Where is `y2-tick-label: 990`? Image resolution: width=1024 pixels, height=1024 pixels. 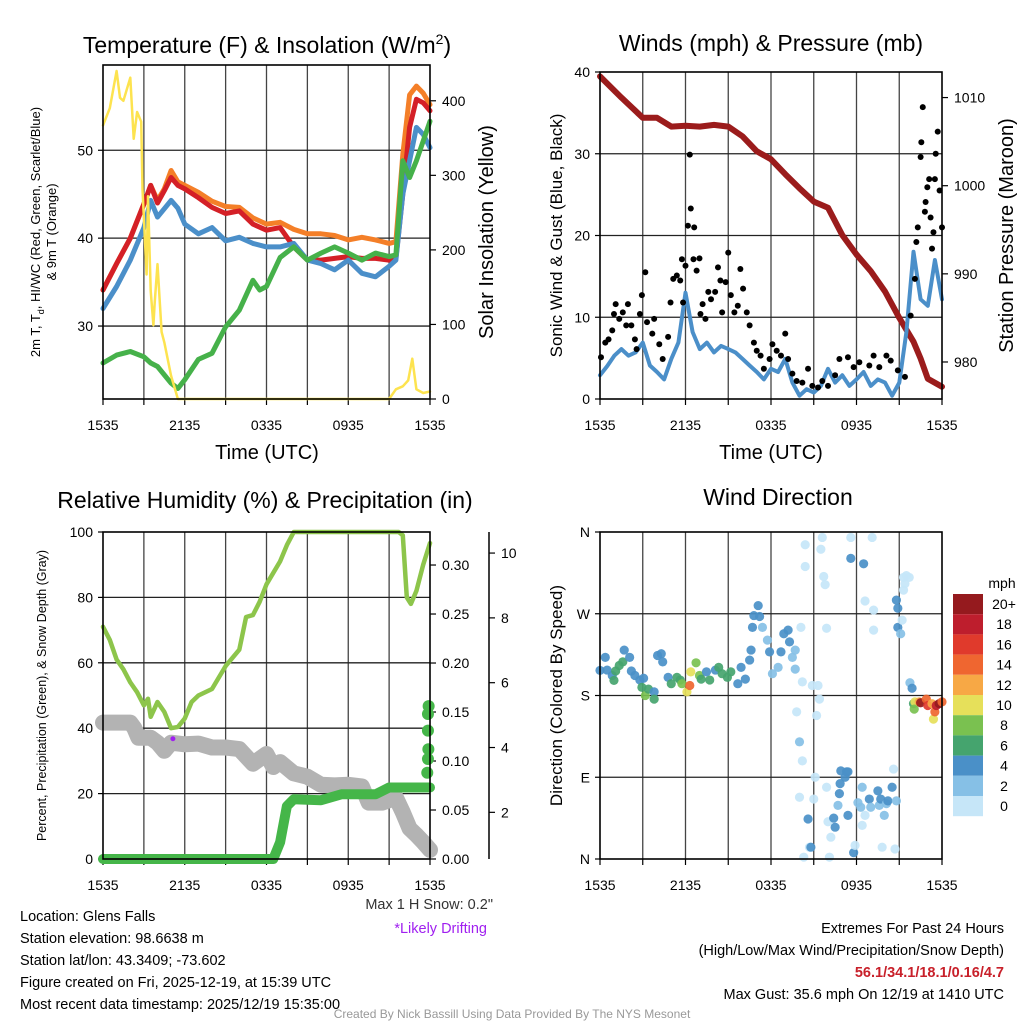
y2-tick-label: 990 is located at coordinates (966, 274).